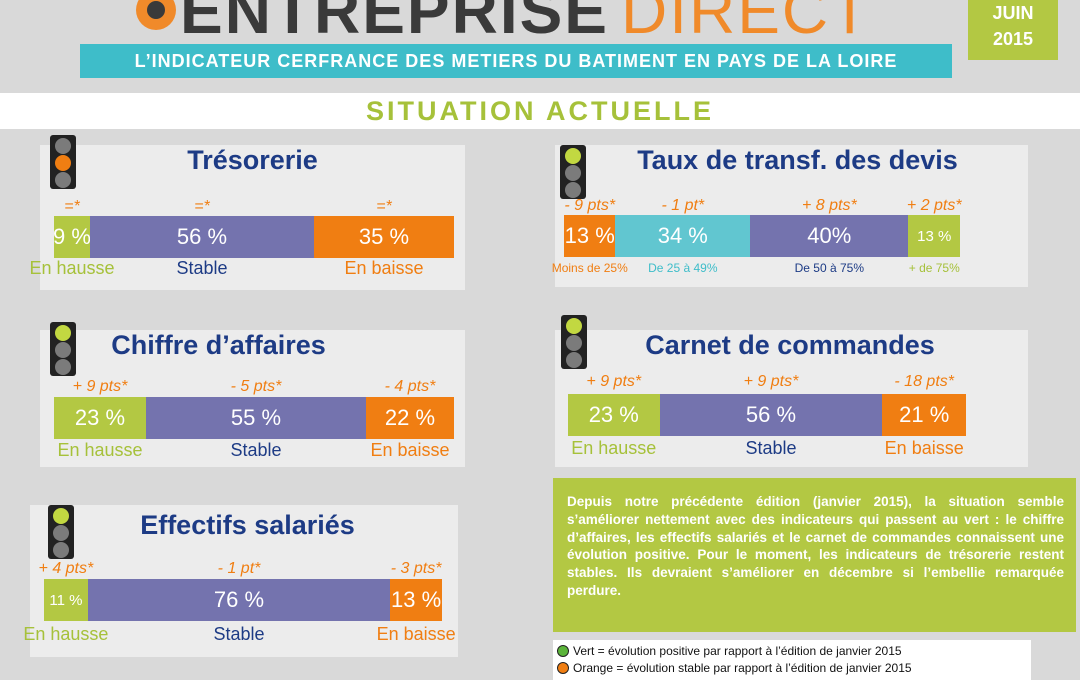  Describe the element at coordinates (563, 651) in the screenshot. I see `green-dot-icon` at that location.